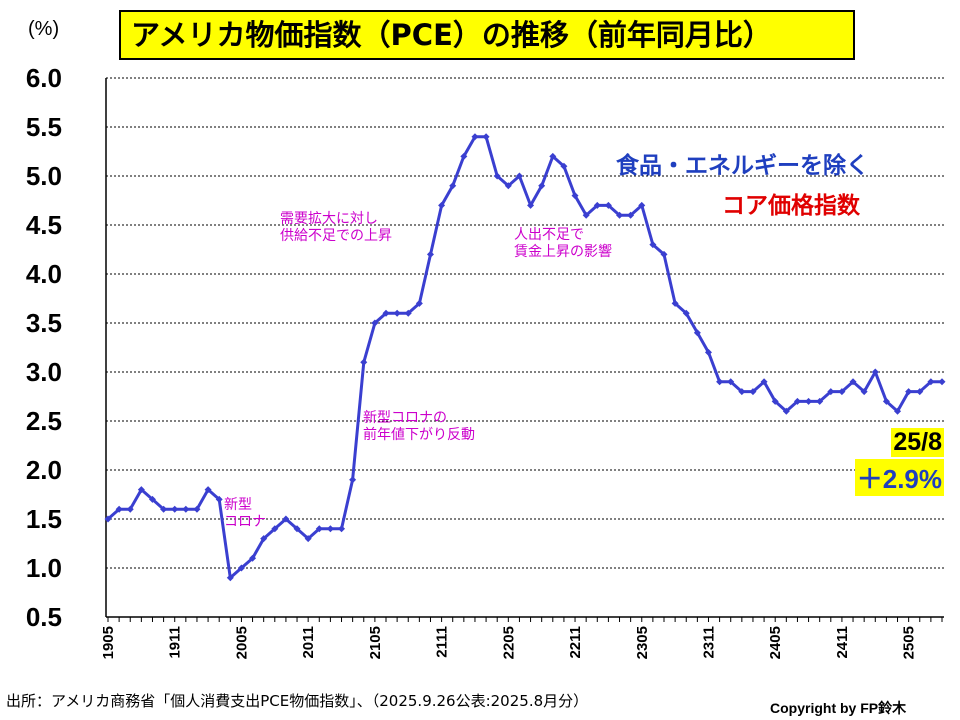 The width and height of the screenshot is (960, 720). What do you see at coordinates (909, 642) in the screenshot?
I see `x-tick-label: 2505` at bounding box center [909, 642].